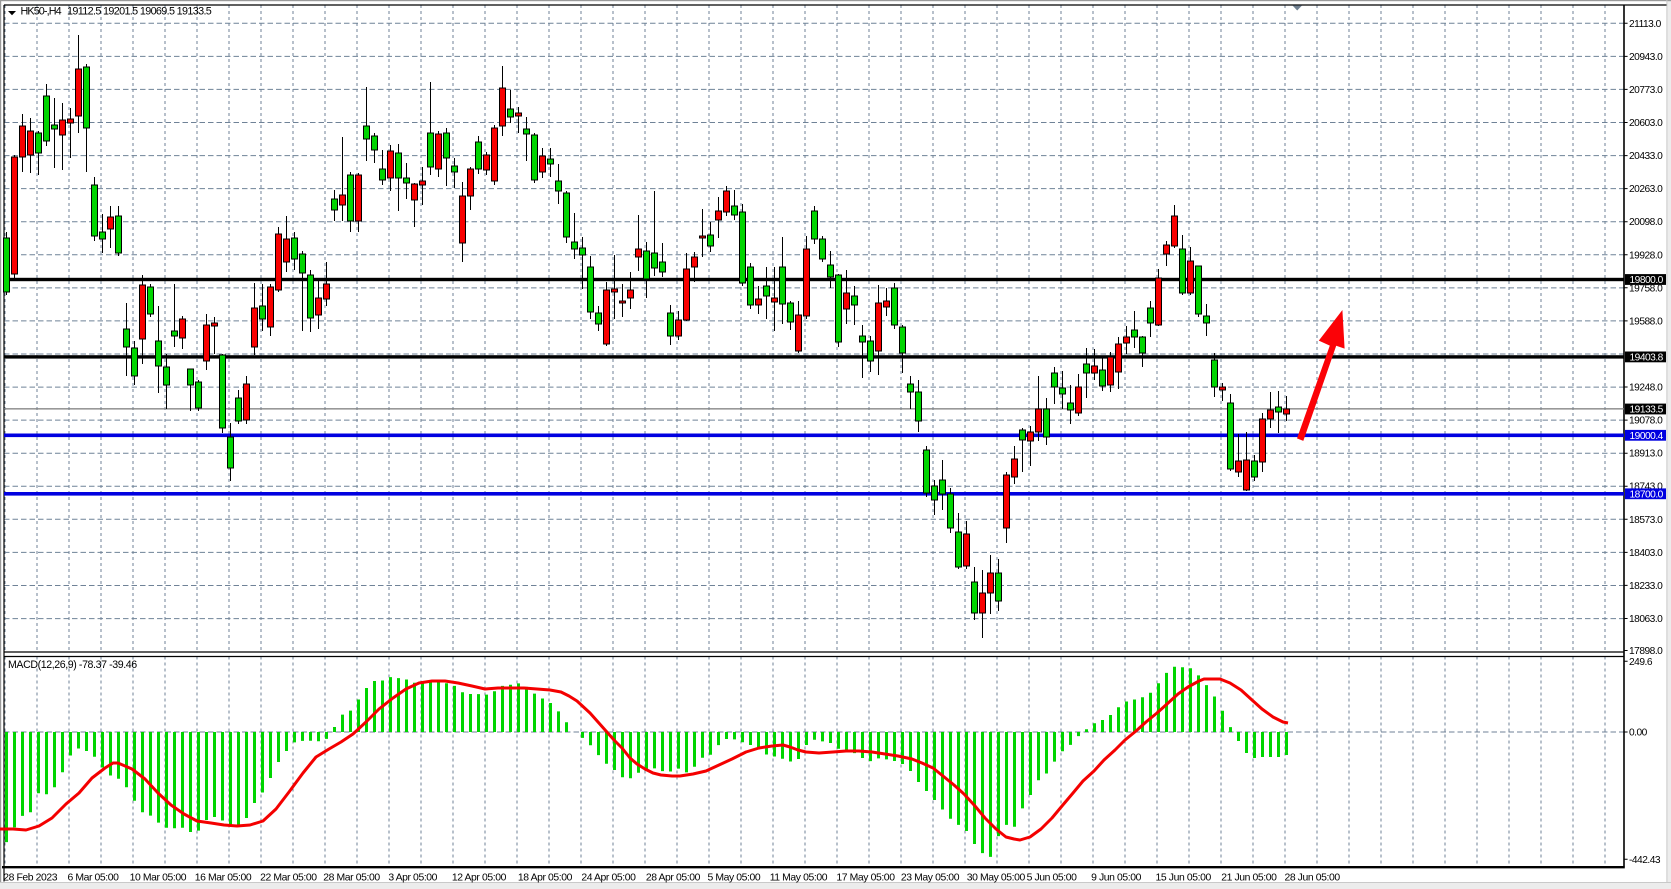  I want to click on svg-text: 19000.4, so click(1647, 436).